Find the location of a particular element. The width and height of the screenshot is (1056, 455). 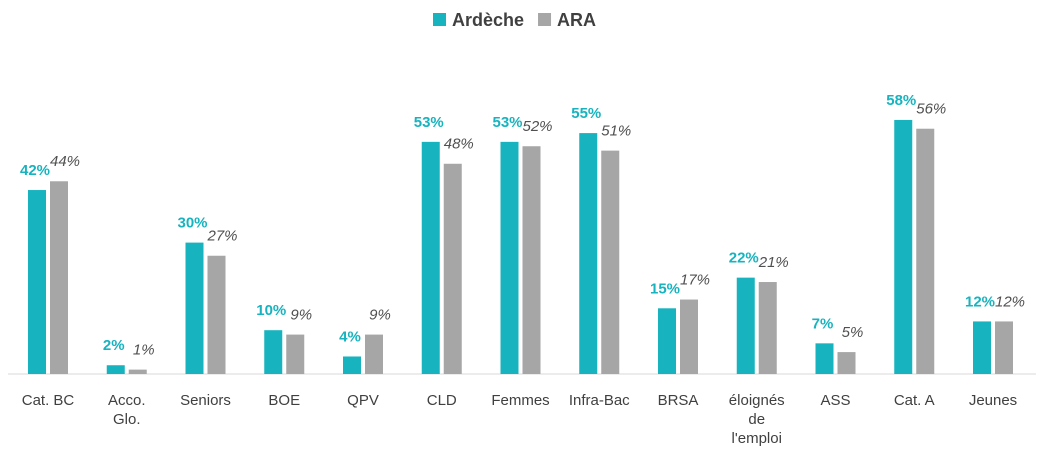

value-label: 30% is located at coordinates (192, 223).